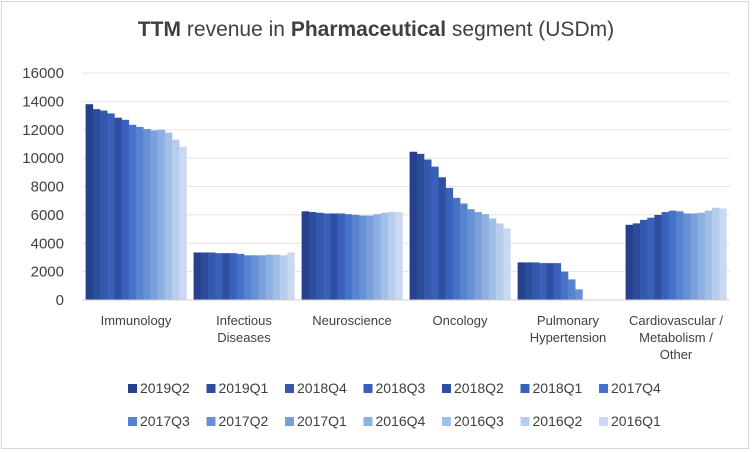 This screenshot has width=752, height=452. Describe the element at coordinates (401, 421) in the screenshot. I see `legend-label-2016Q4: 2016Q4` at that location.